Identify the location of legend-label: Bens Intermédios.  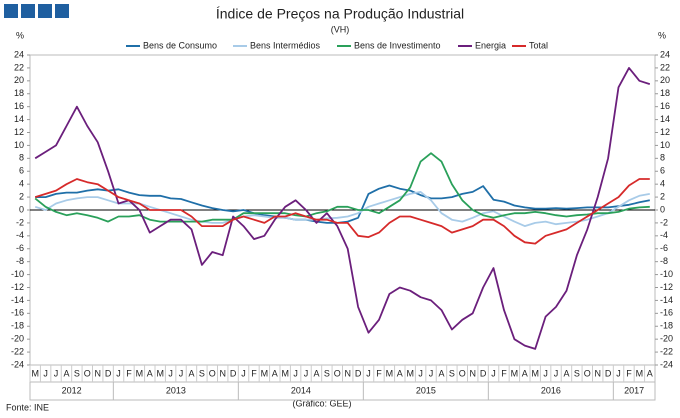
(285, 45).